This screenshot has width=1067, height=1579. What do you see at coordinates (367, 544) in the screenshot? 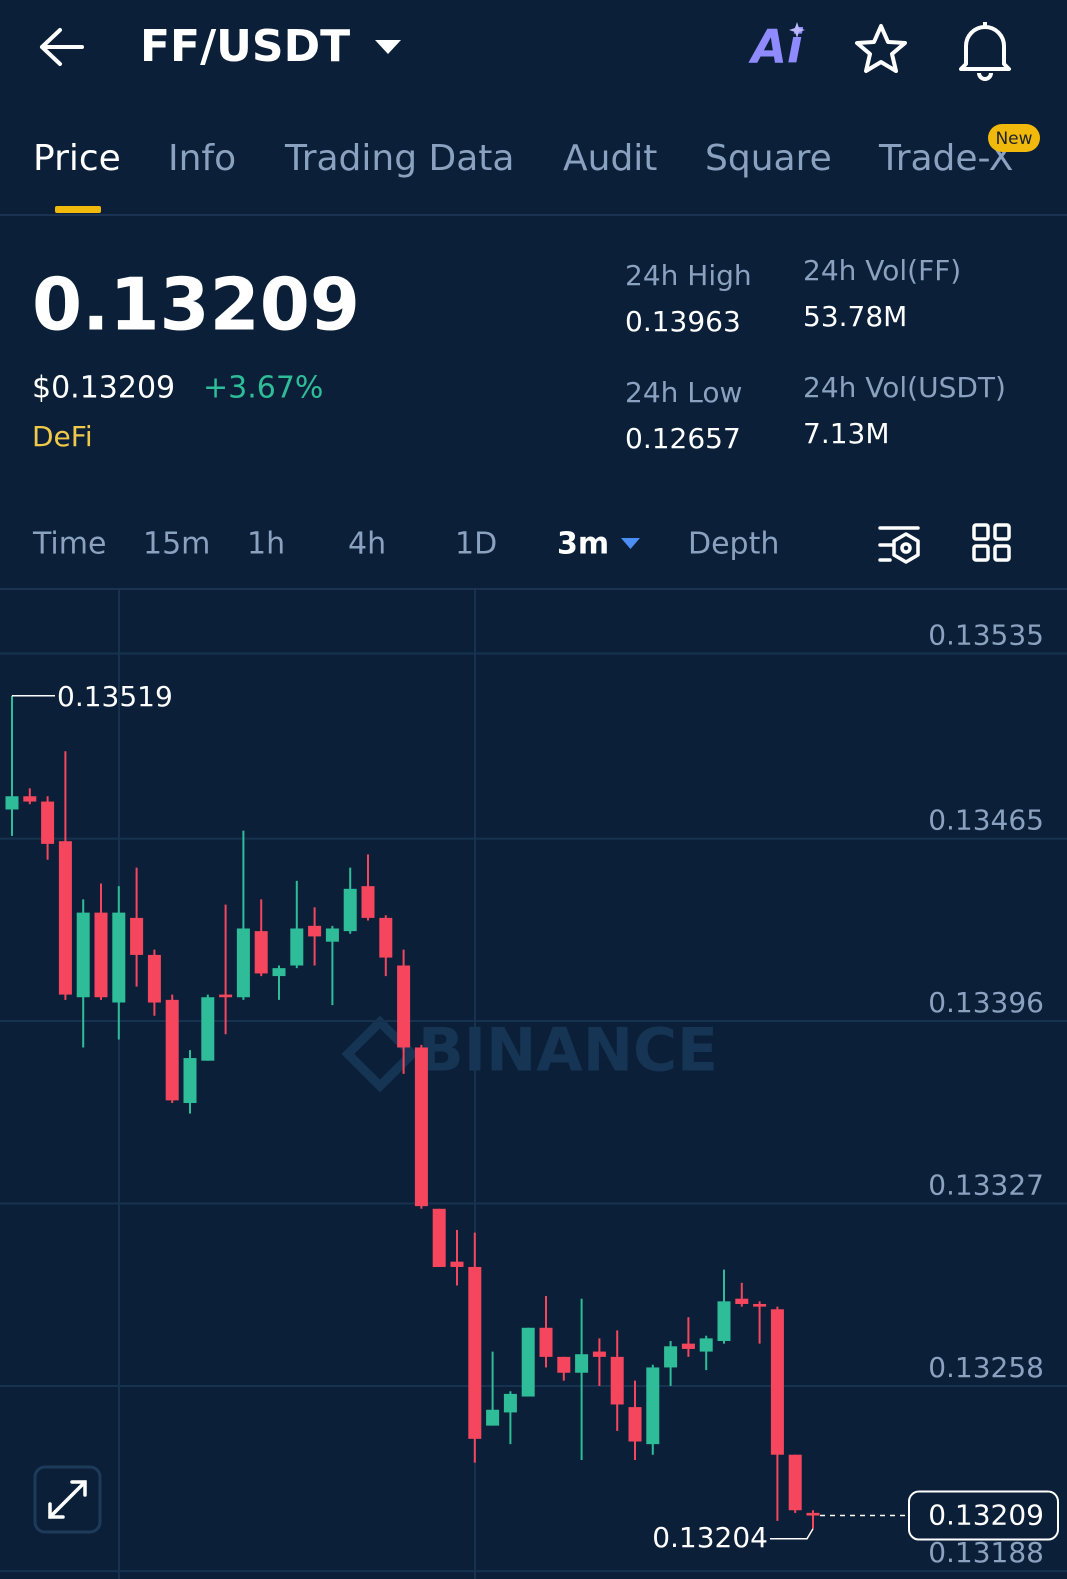
I see `interval-option: 4h` at bounding box center [367, 544].